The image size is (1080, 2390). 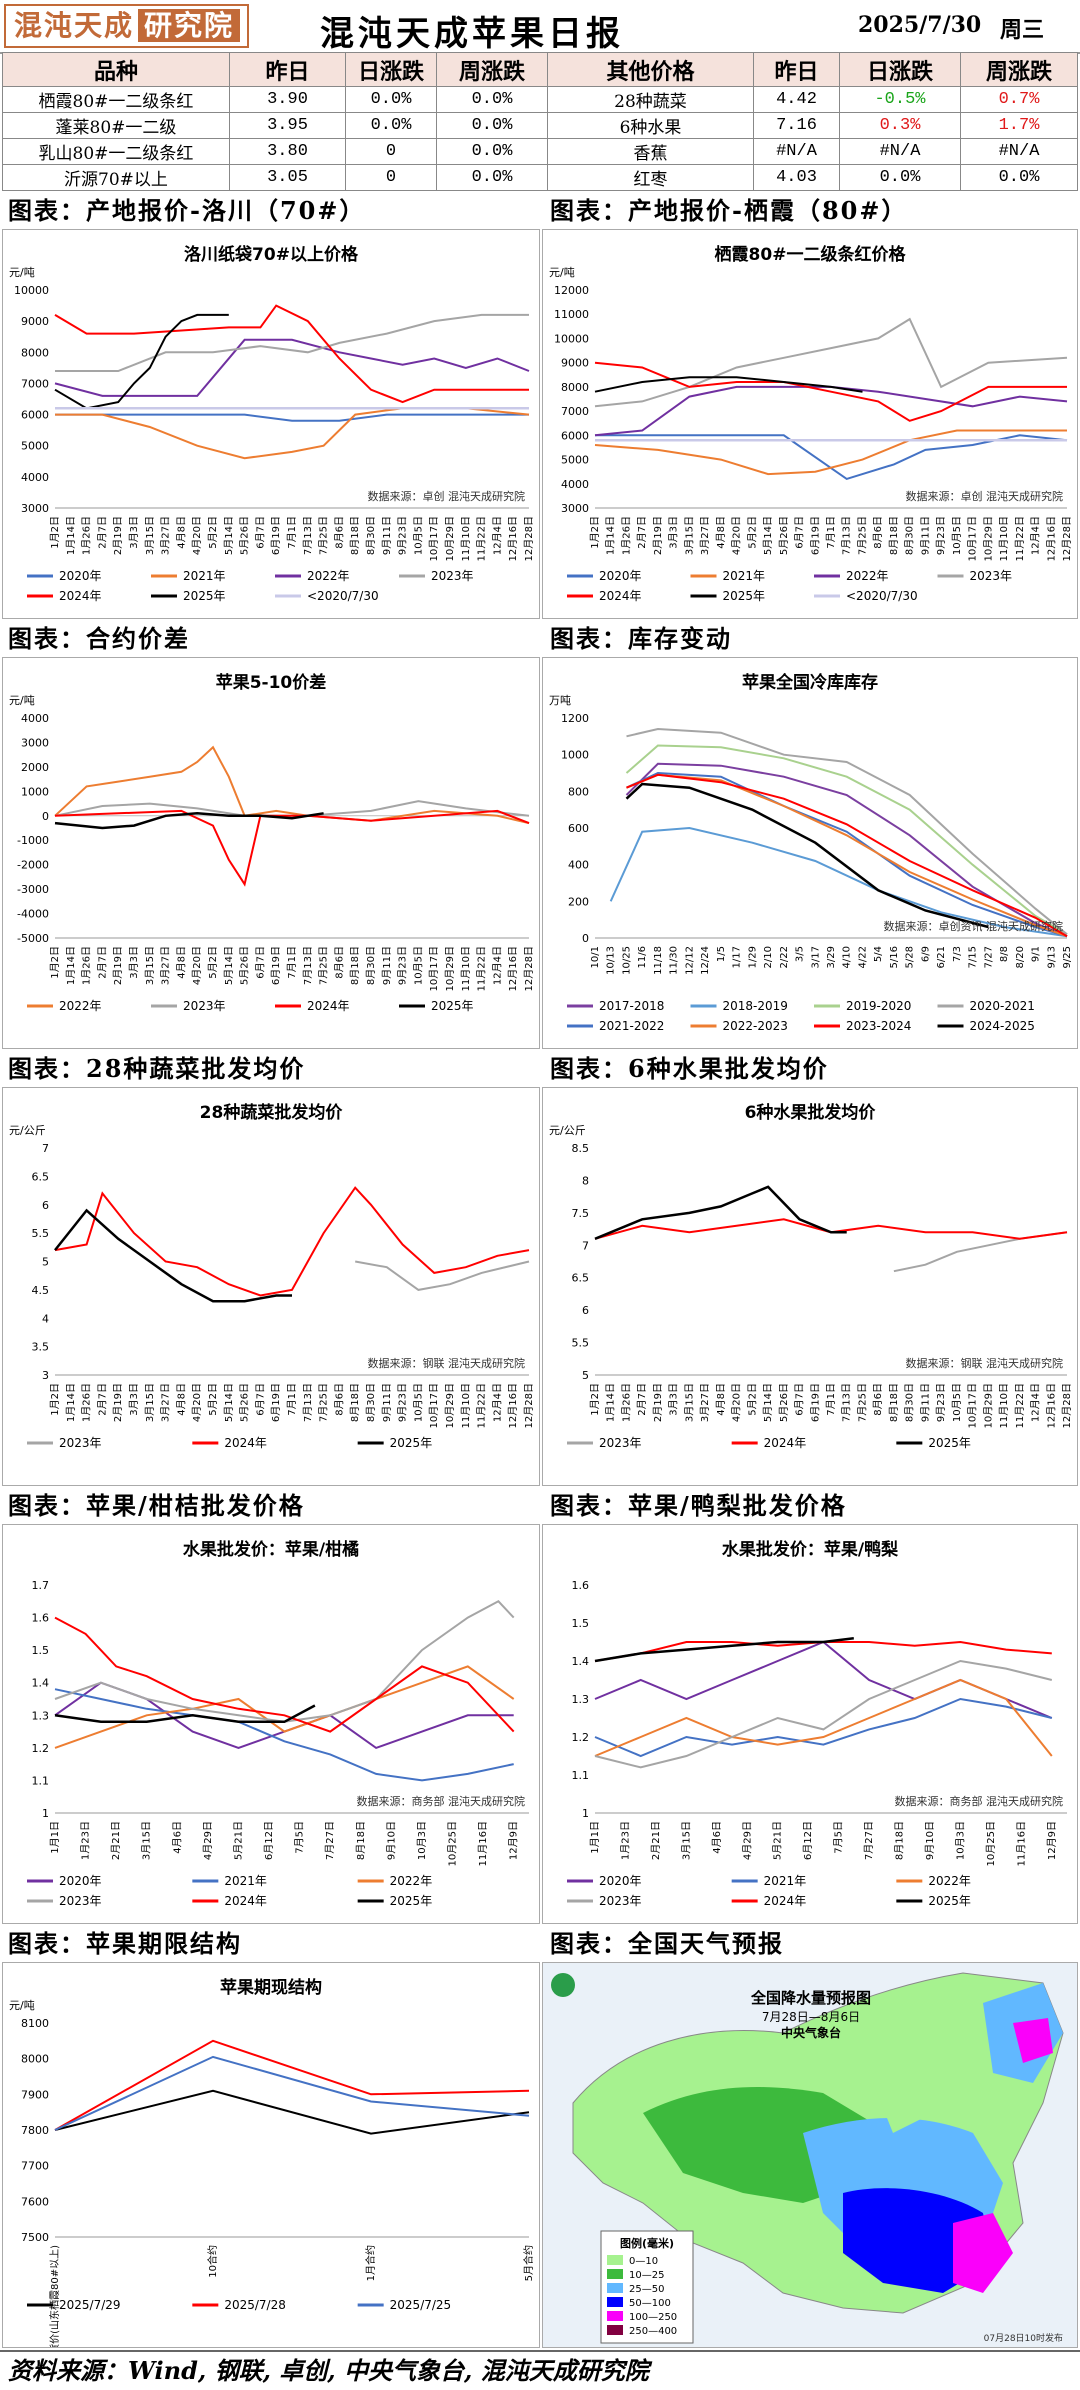 What do you see at coordinates (255, 2305) in the screenshot?
I see `legend-label: 2025/7/28` at bounding box center [255, 2305].